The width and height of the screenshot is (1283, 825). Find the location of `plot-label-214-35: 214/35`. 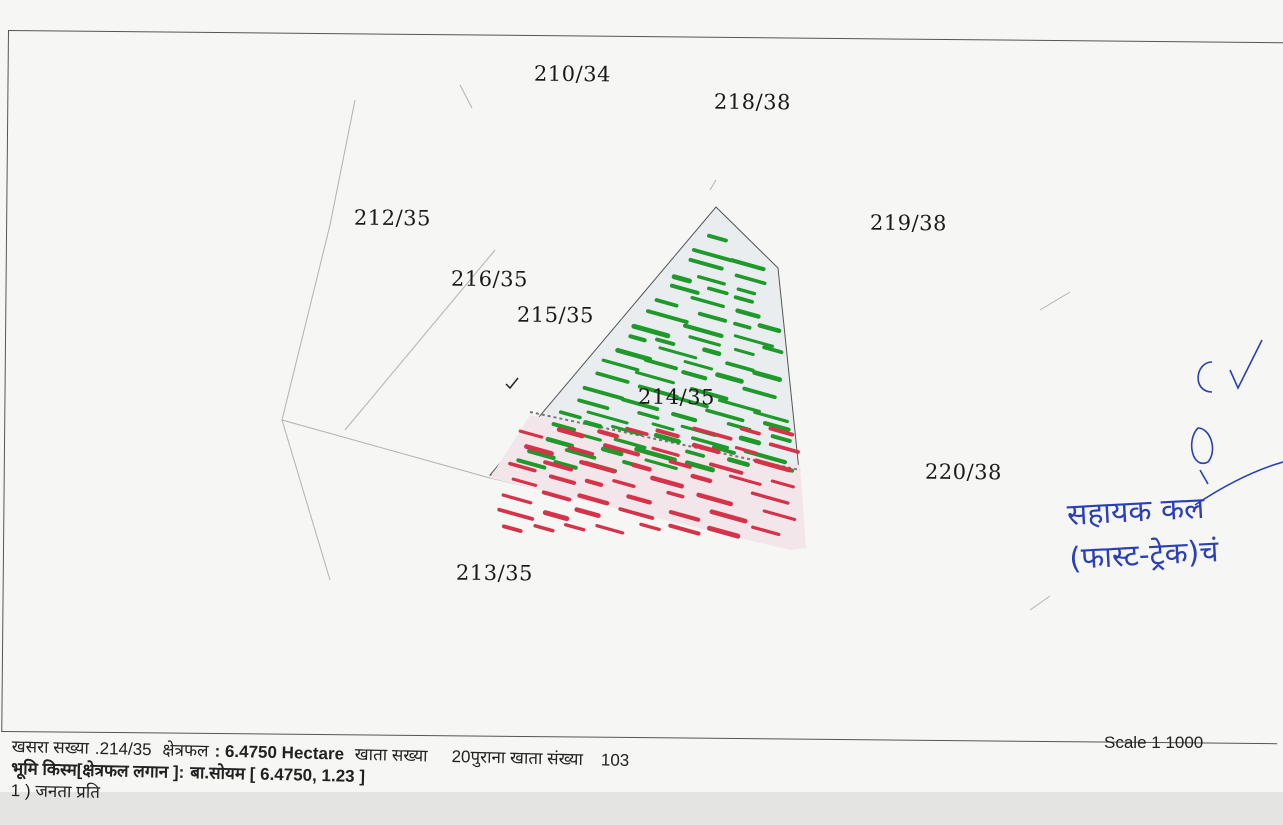

plot-label-214-35: 214/35 is located at coordinates (676, 397).